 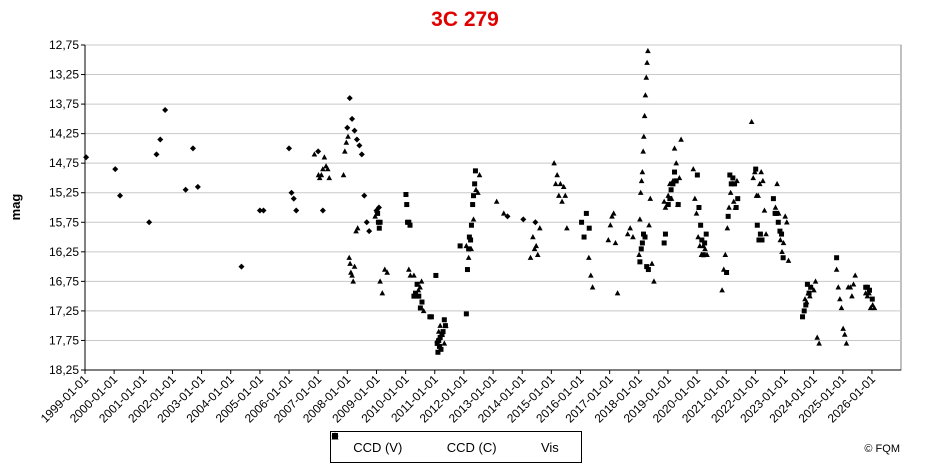 I want to click on y-tick-label: 14,75, so click(x=64, y=163).